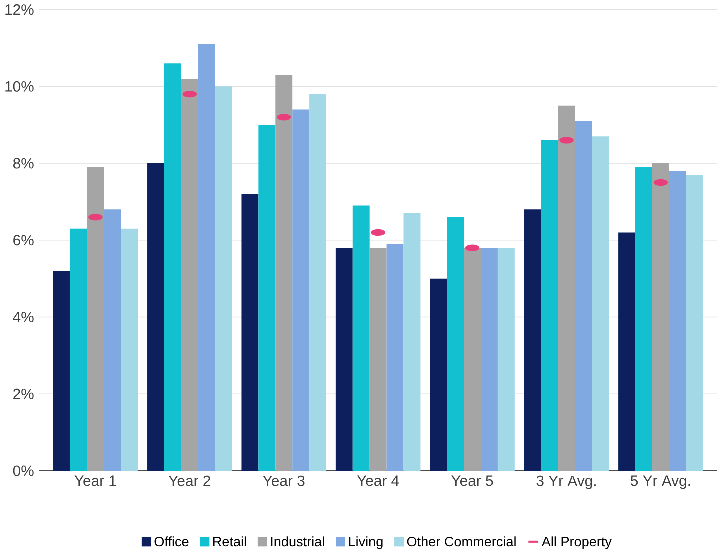  Describe the element at coordinates (366, 543) in the screenshot. I see `legend-label: Living` at that location.